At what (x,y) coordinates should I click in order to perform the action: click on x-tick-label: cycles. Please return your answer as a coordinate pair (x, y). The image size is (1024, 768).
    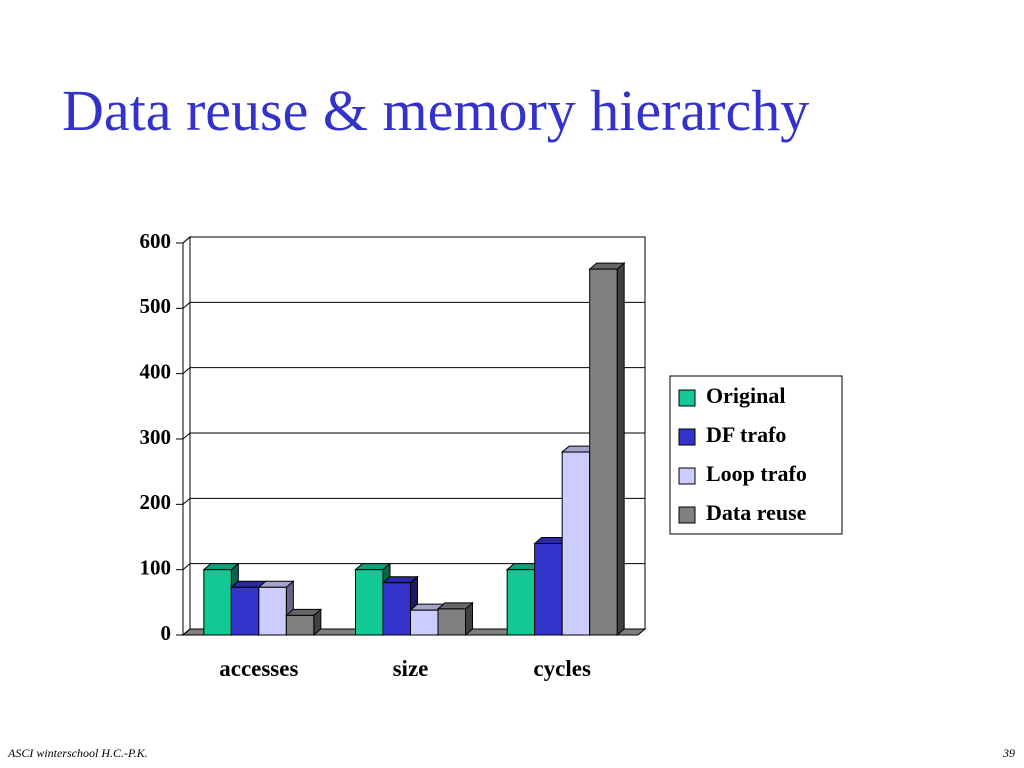
    Looking at the image, I should click on (562, 668).